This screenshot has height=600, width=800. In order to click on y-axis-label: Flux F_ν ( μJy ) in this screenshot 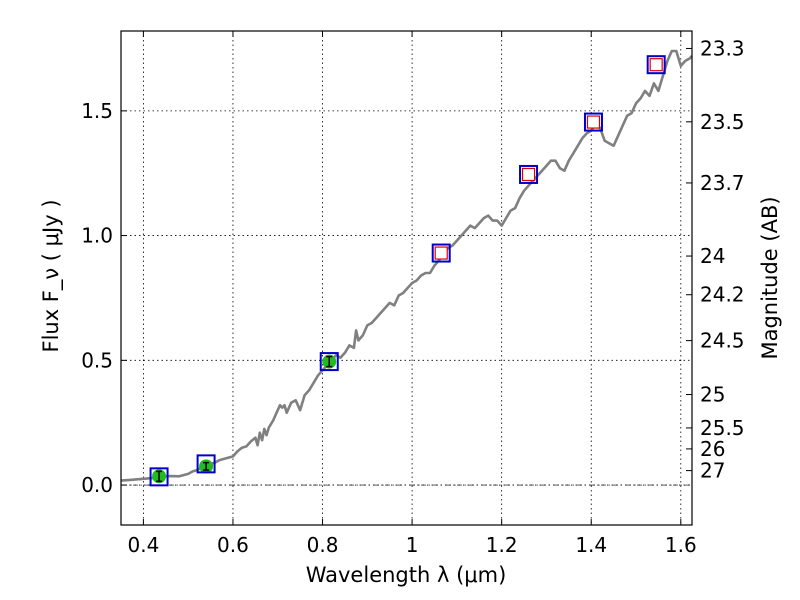, I will do `click(51, 275)`.